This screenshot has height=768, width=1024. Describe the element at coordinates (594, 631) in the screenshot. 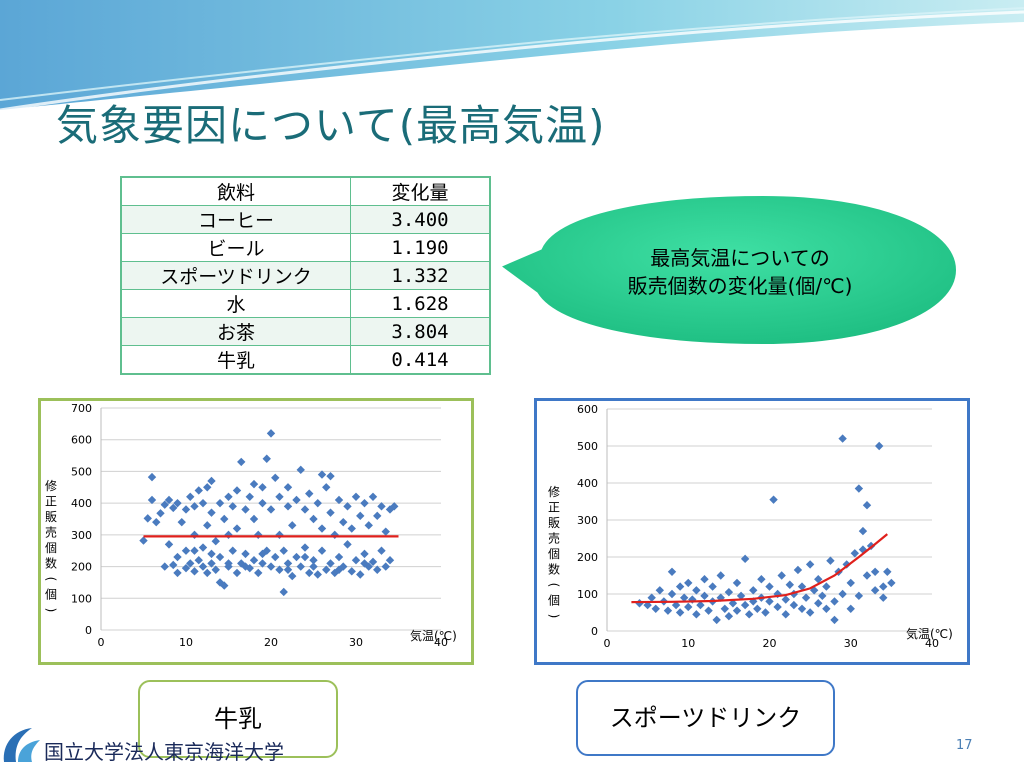

I see `sports-y-tick-label: 0` at that location.